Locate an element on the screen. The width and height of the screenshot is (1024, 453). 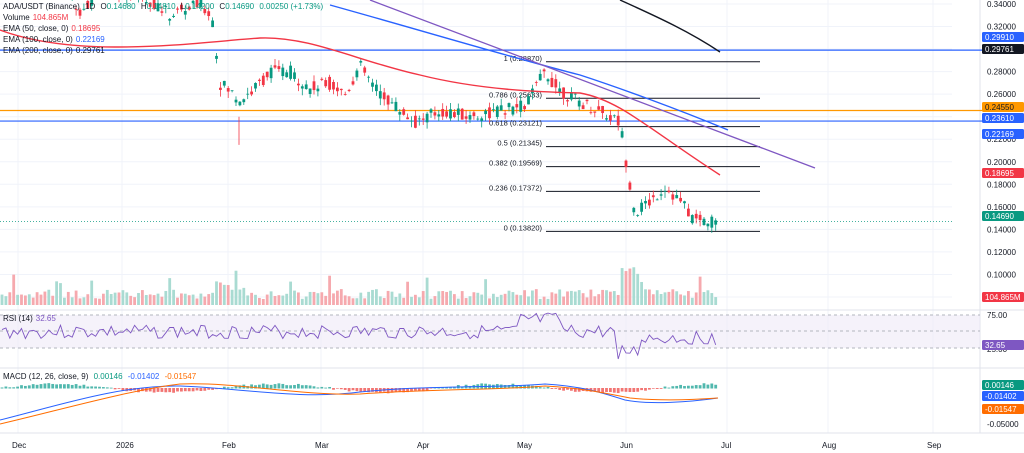
symbol-name: ADA/USDT (Binance) is located at coordinates (41, 6).